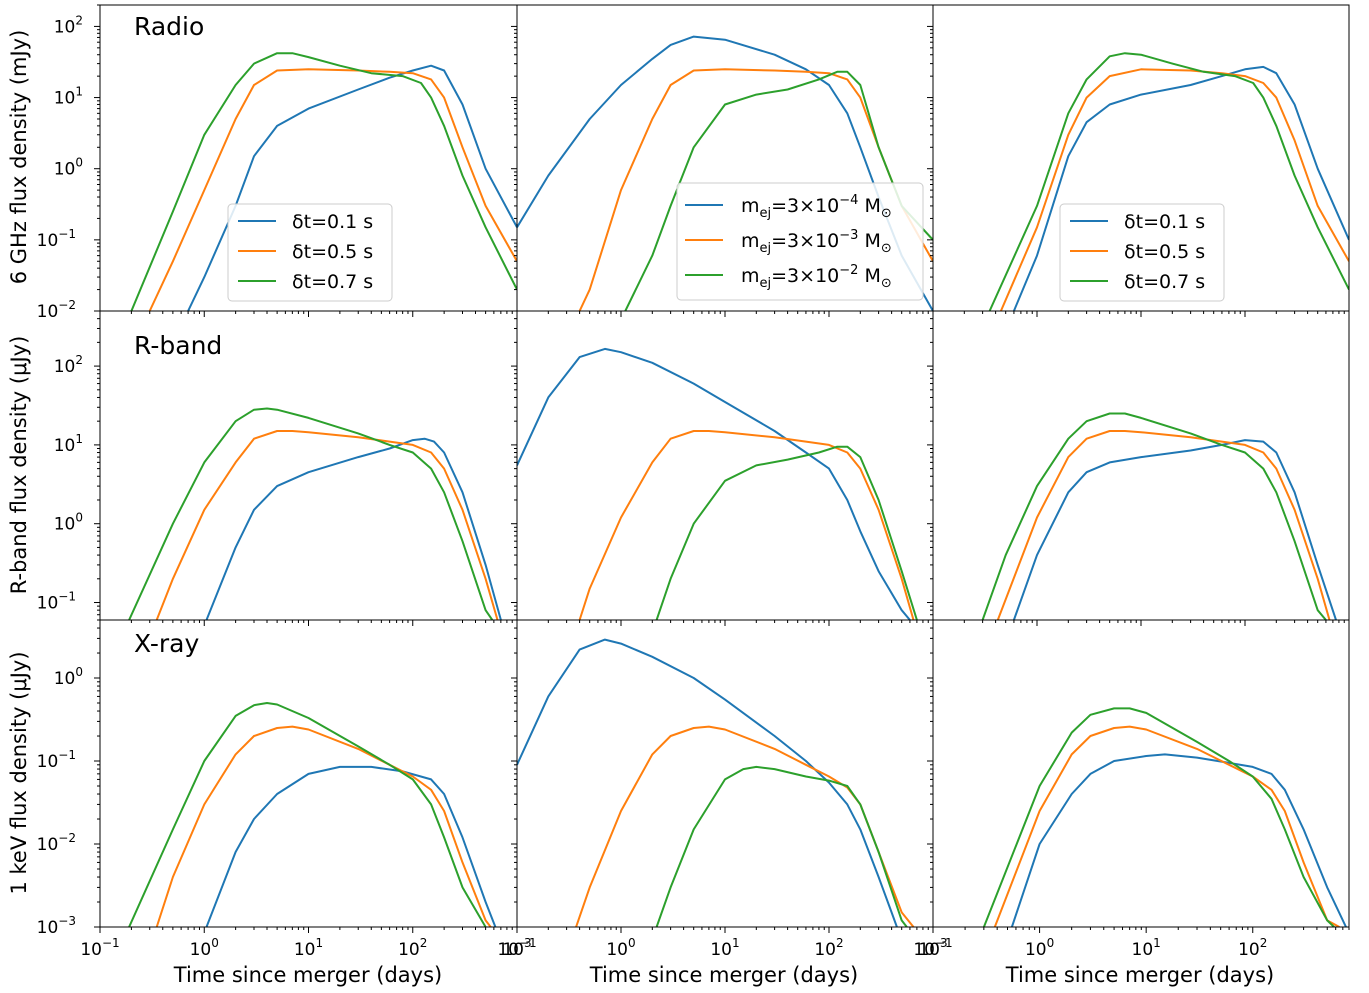  I want to click on panel-1-0: 10⁻¹ 10⁰ 10¹ 10², so click(277, 468).